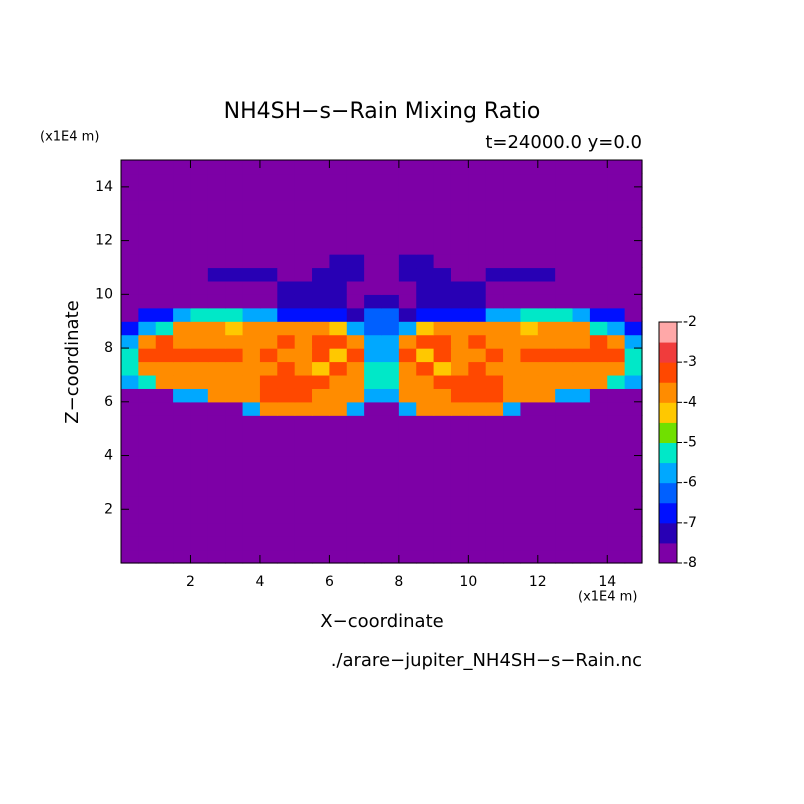 The width and height of the screenshot is (804, 804). Describe the element at coordinates (468, 582) in the screenshot. I see `x-tick-label: 10` at that location.